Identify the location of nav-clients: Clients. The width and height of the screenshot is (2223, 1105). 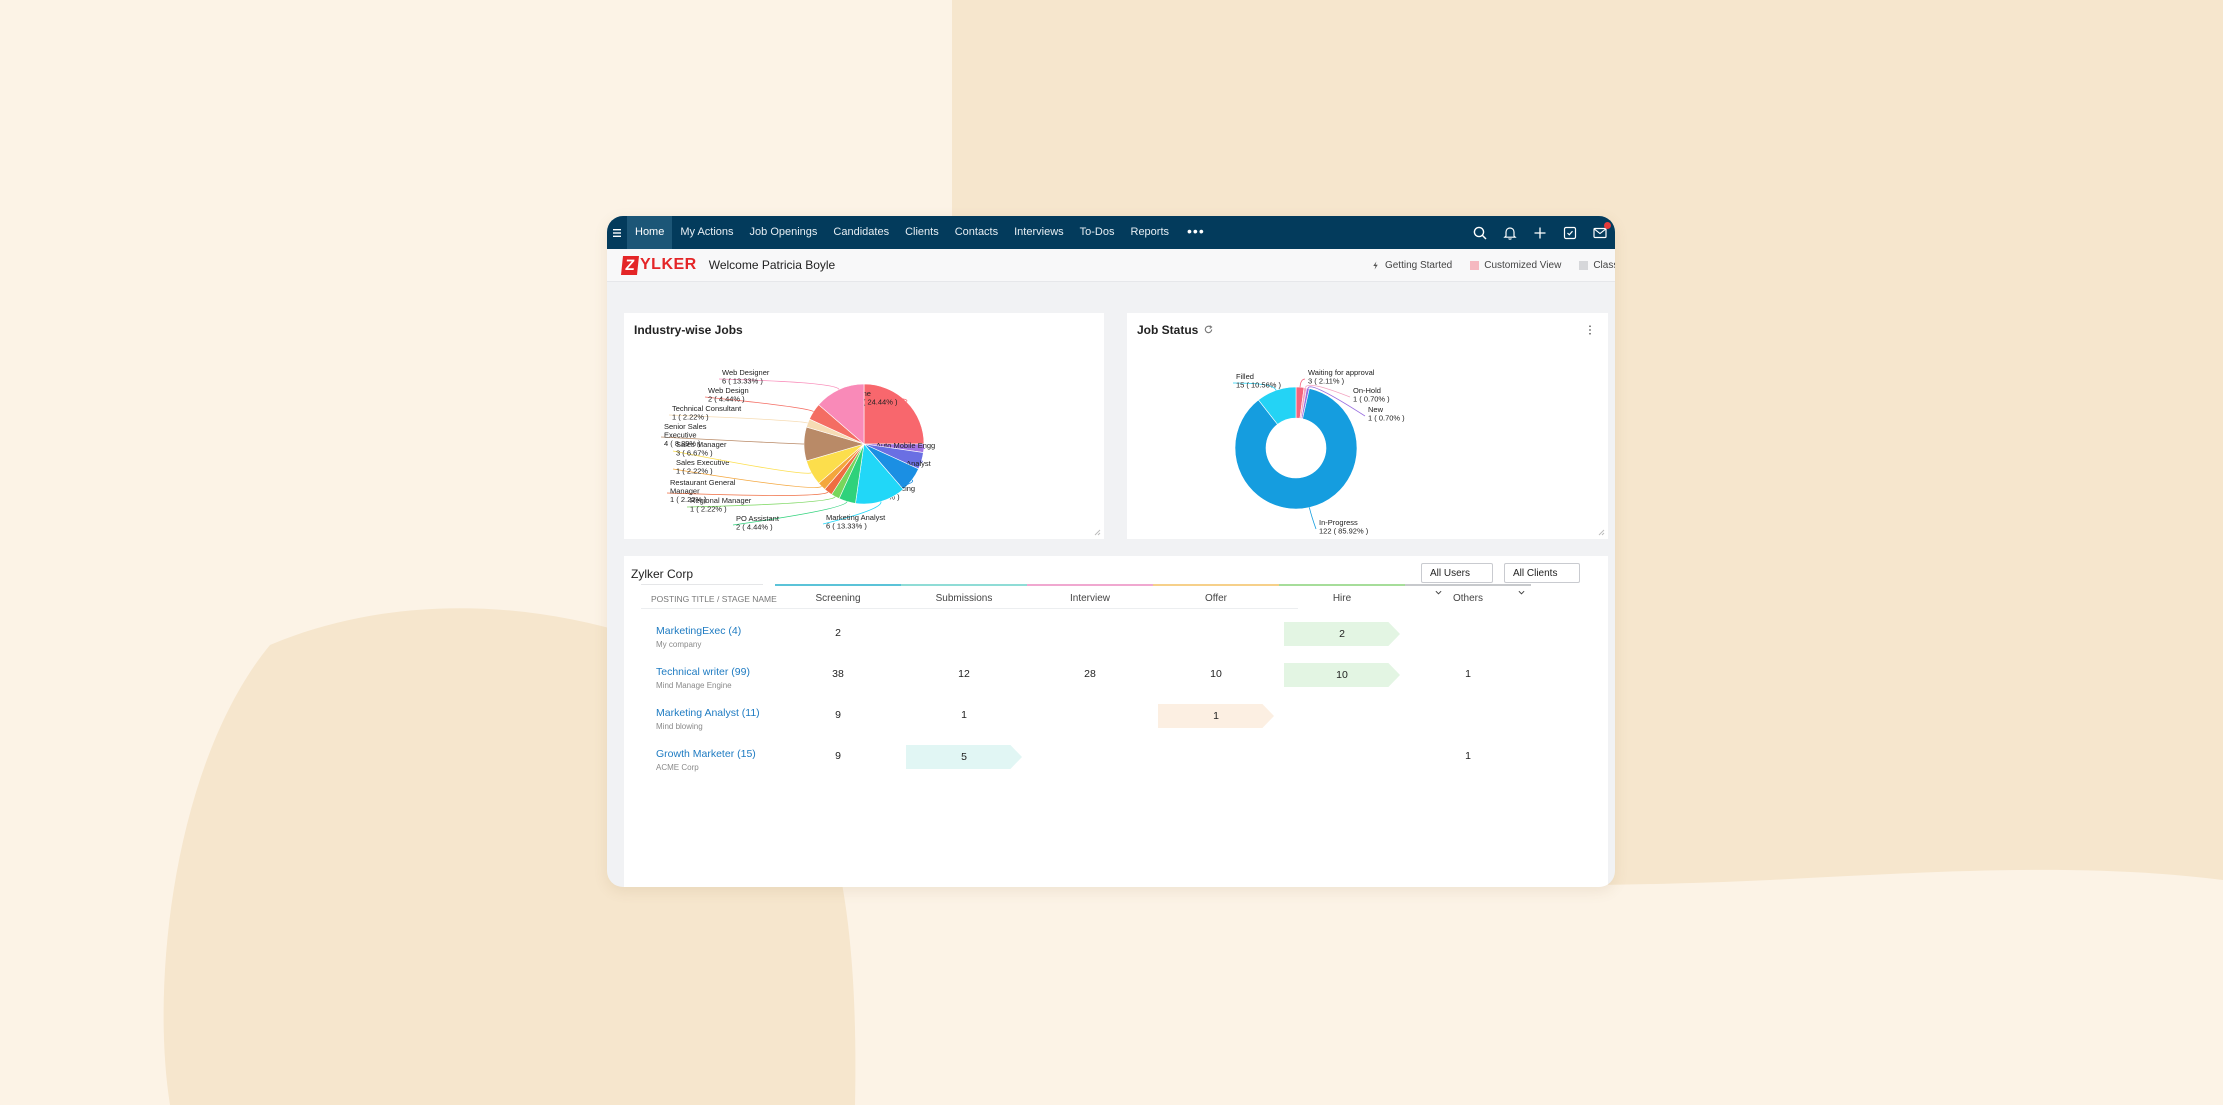
(922, 232).